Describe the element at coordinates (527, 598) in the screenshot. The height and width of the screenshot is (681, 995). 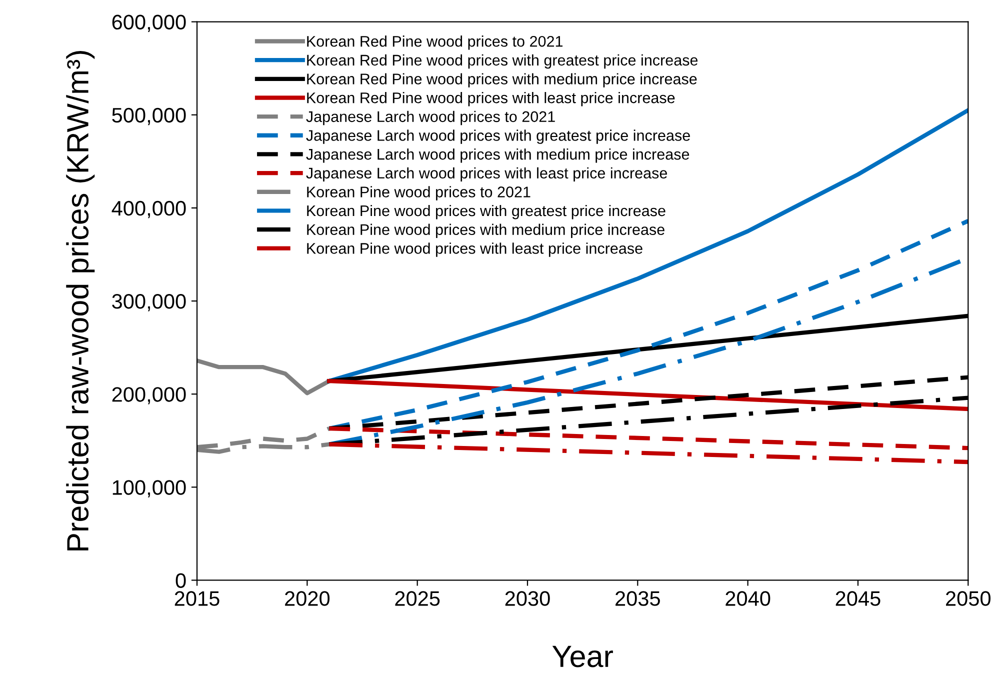
I see `x-tick-label: 2030` at that location.